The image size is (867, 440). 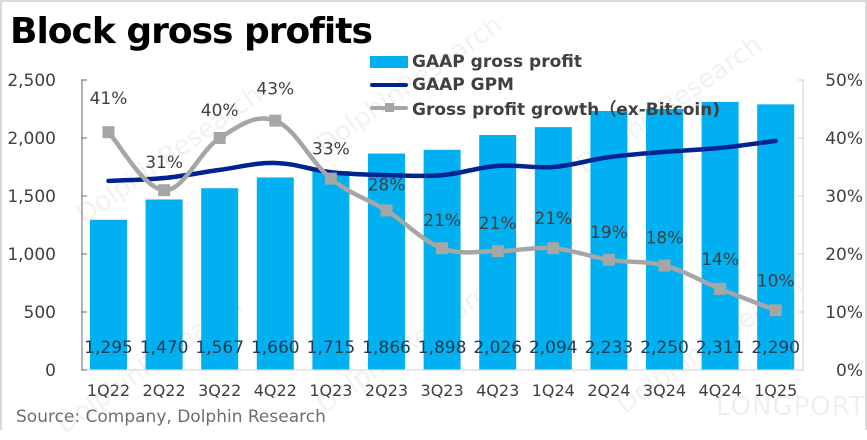 I want to click on gpm-line, so click(x=442, y=161).